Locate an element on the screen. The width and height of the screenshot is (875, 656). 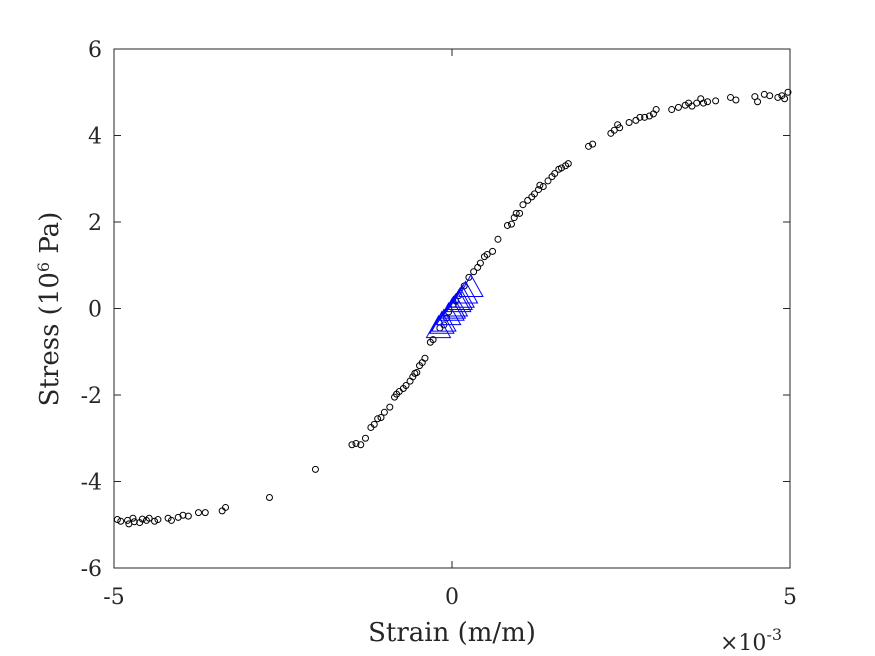
x-exponent-base: ×10 is located at coordinates (743, 643).